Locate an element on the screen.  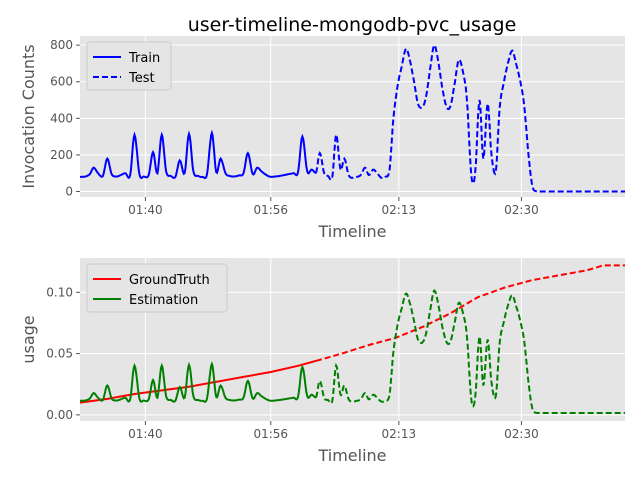
series-estimation-line is located at coordinates (198, 381).